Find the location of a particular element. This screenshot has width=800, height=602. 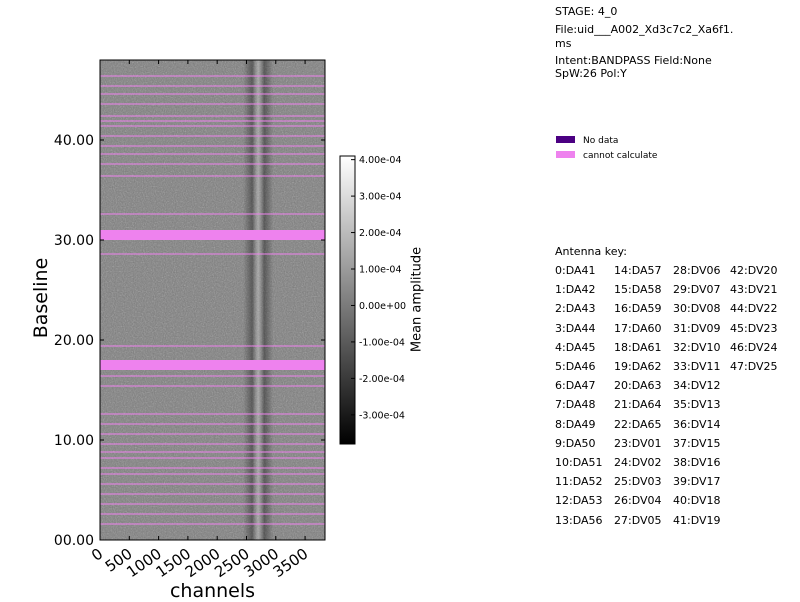

antenna-key-cell: 13:DA56 is located at coordinates (579, 520).